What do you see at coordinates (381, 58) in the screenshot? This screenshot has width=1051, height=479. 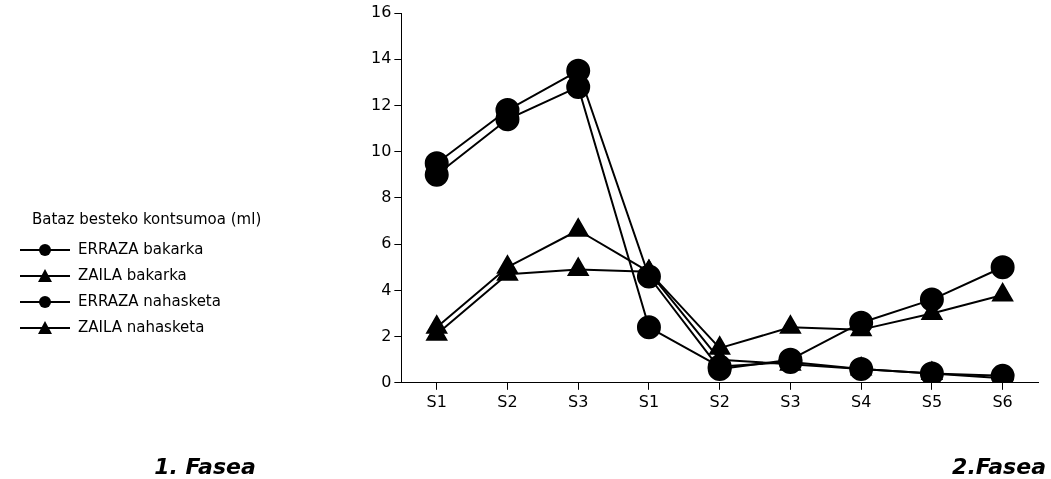 I see `y-tick-label: 14` at bounding box center [381, 58].